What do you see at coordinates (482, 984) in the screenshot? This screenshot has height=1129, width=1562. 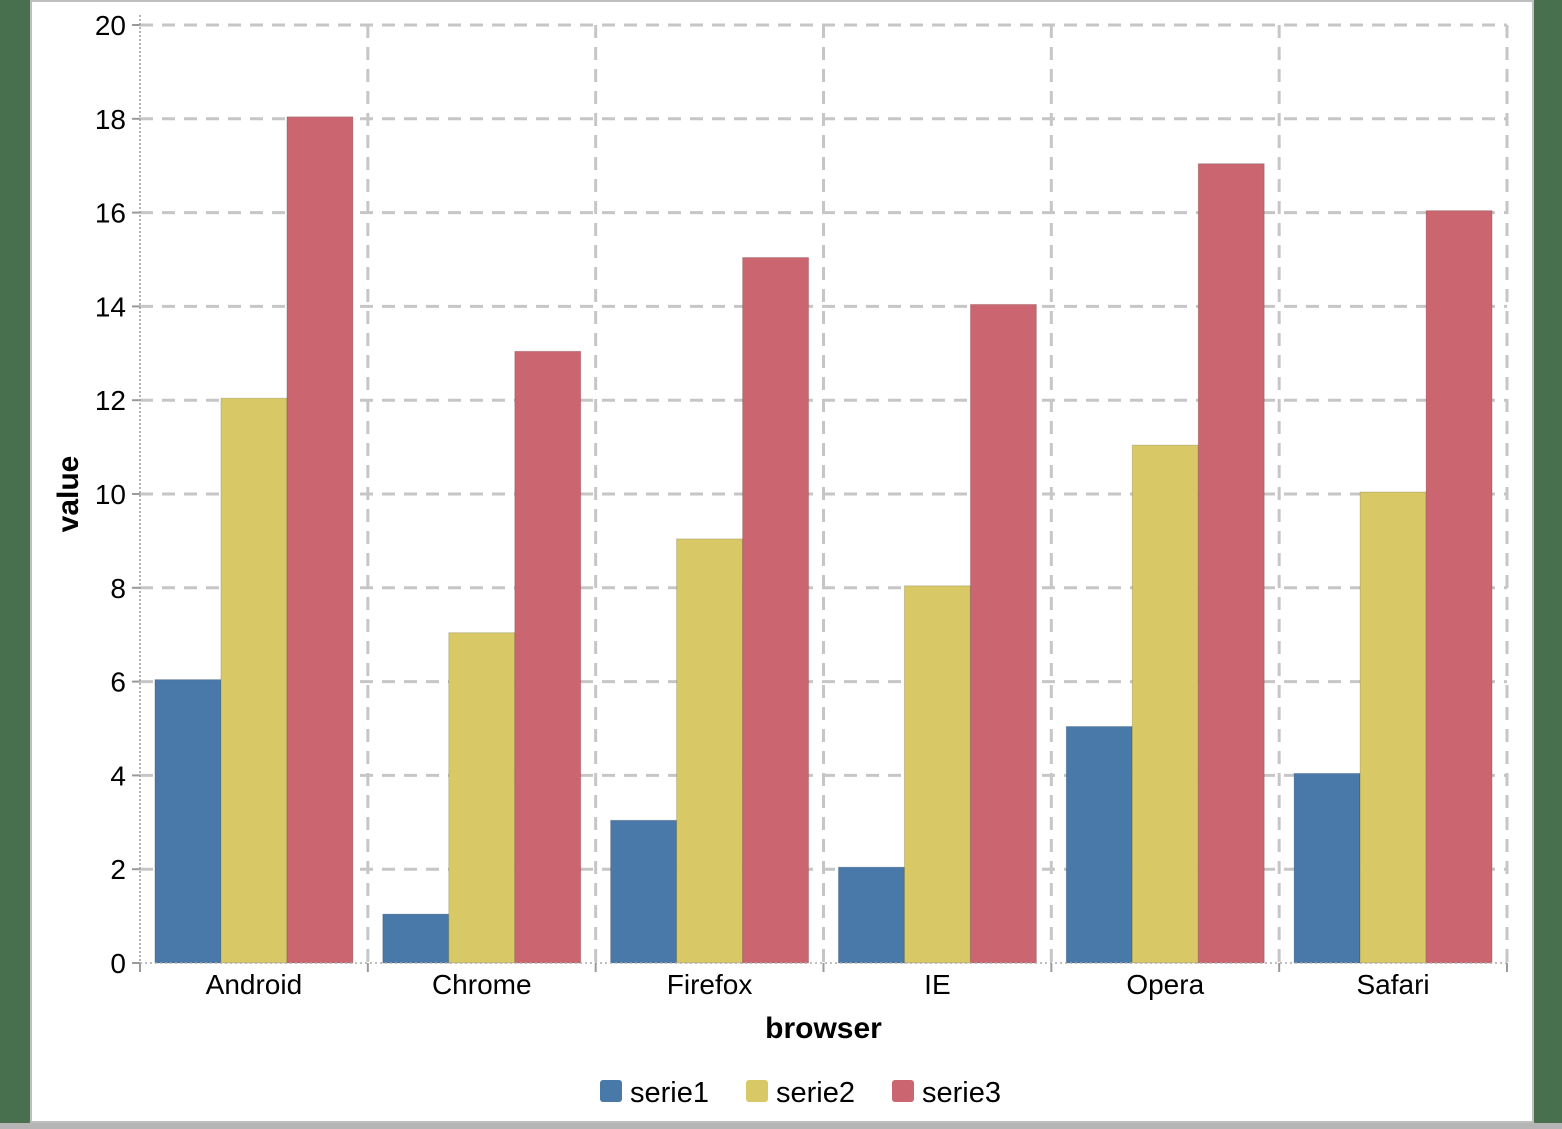 I see `category-label-chrome: Chrome` at bounding box center [482, 984].